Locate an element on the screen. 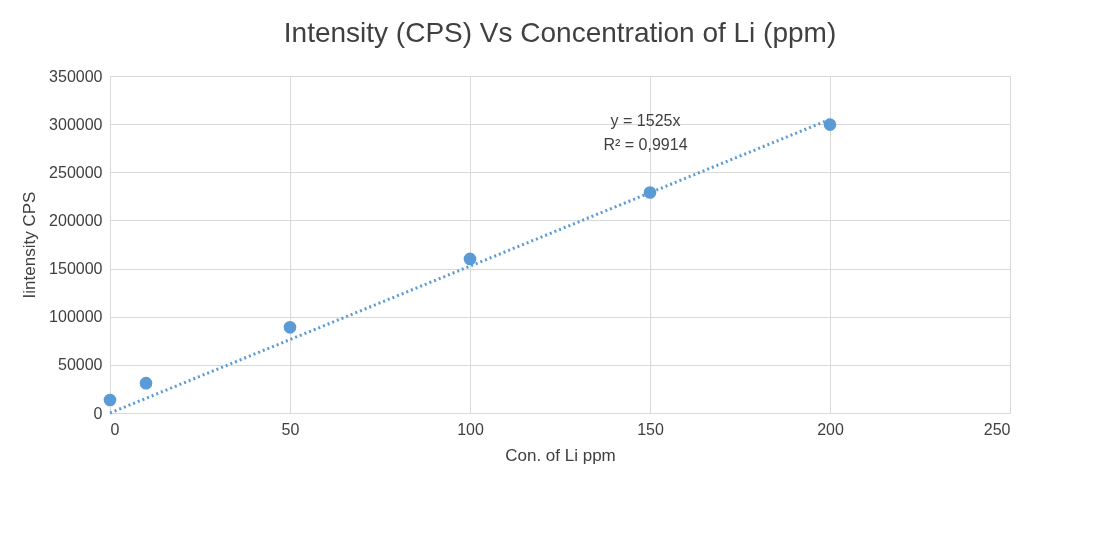  x-axis-title: Con. of Li ppm is located at coordinates (560, 455).